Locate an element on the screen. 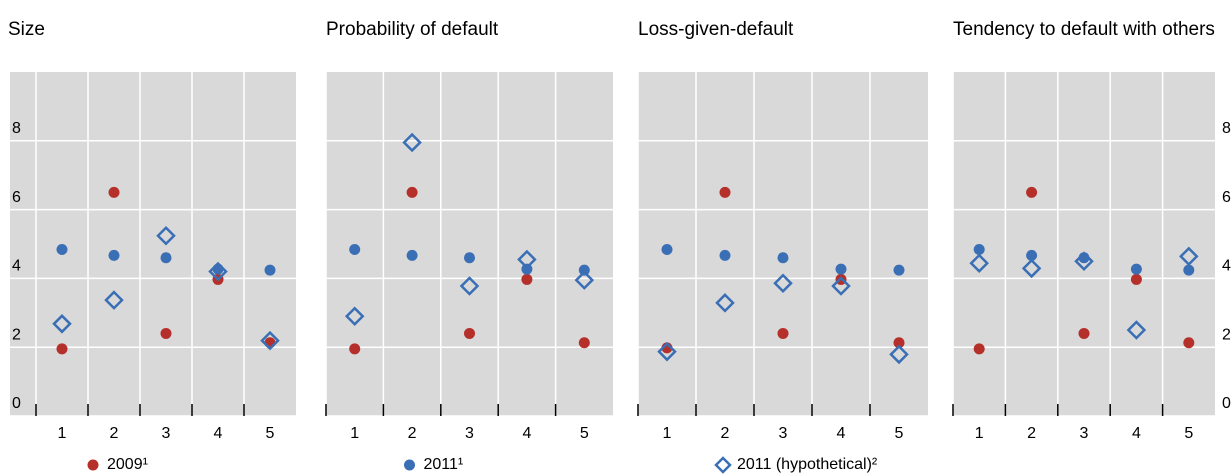 This screenshot has height=476, width=1231. panel-title: Probability of default is located at coordinates (412, 29).